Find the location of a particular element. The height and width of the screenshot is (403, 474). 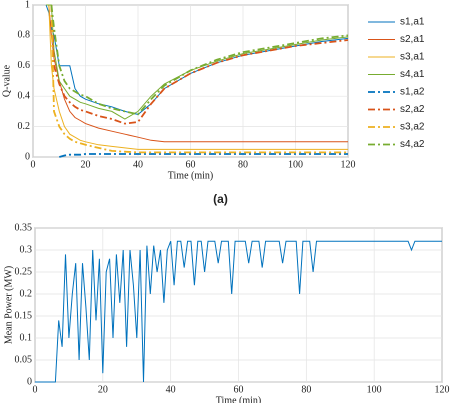

series-line is located at coordinates (203, 155).